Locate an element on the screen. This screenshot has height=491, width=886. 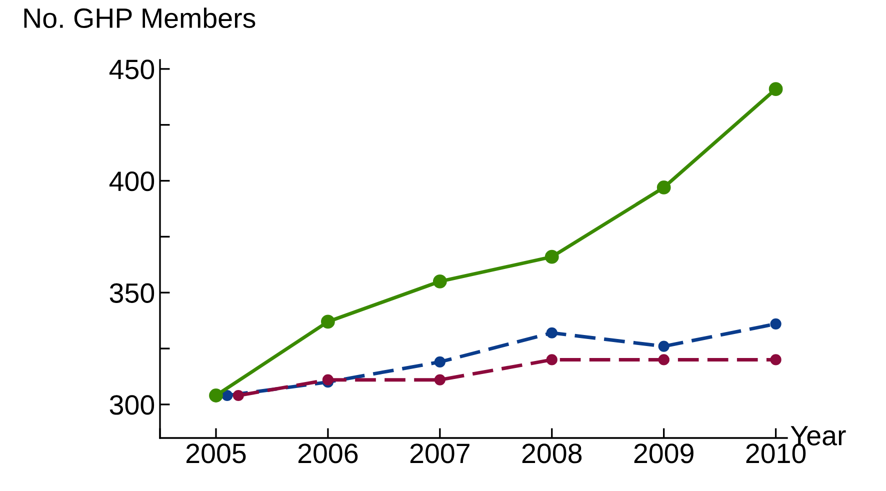
y-tick-label: 400 is located at coordinates (131, 181).